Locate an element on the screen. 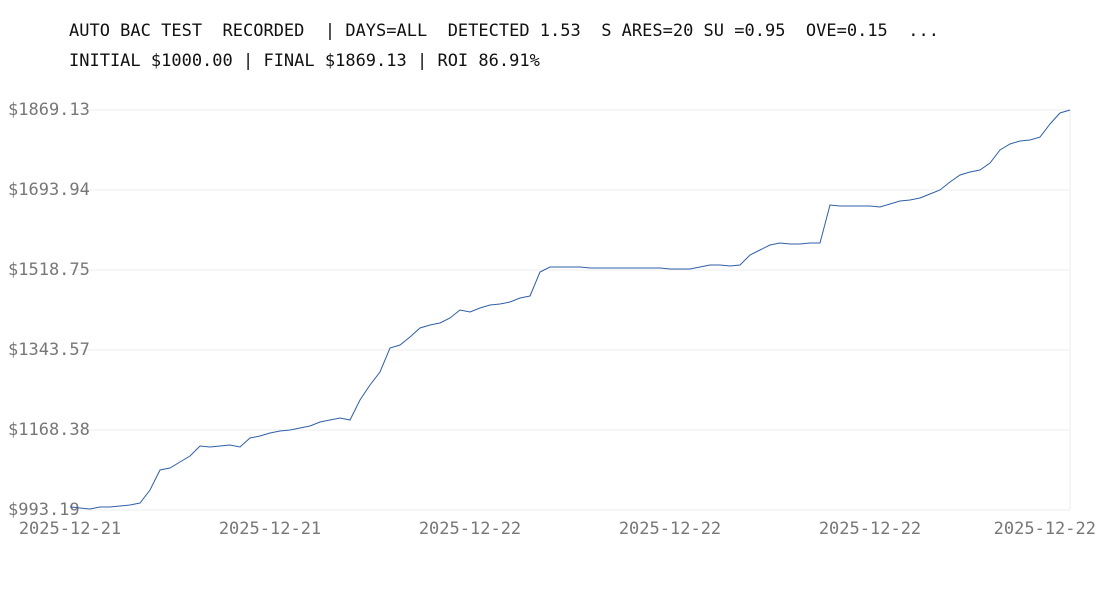  y-tick-label: $1693.94 is located at coordinates (49, 190).